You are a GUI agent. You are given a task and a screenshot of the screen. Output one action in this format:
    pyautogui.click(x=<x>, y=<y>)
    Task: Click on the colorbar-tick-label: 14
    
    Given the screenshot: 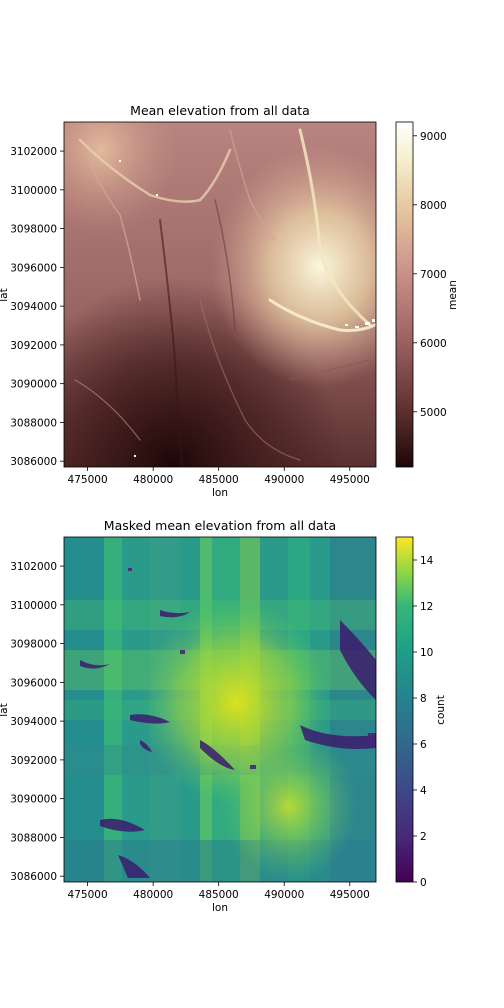 What is the action you would take?
    pyautogui.click(x=427, y=561)
    